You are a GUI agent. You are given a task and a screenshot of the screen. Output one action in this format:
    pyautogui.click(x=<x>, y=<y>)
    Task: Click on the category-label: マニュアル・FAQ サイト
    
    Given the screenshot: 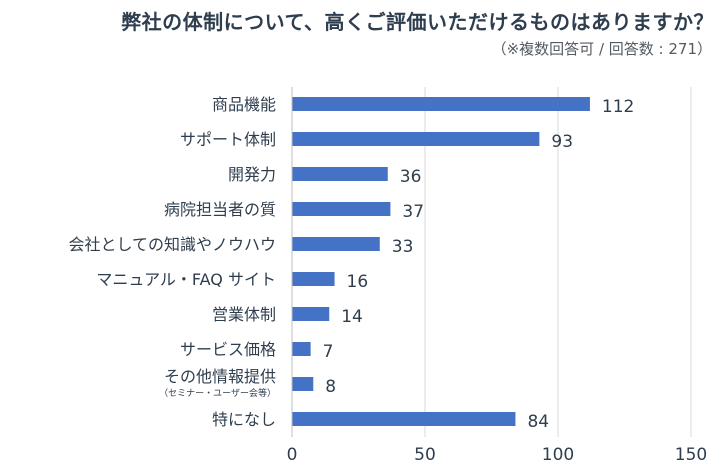 What is the action you would take?
    pyautogui.click(x=186, y=279)
    